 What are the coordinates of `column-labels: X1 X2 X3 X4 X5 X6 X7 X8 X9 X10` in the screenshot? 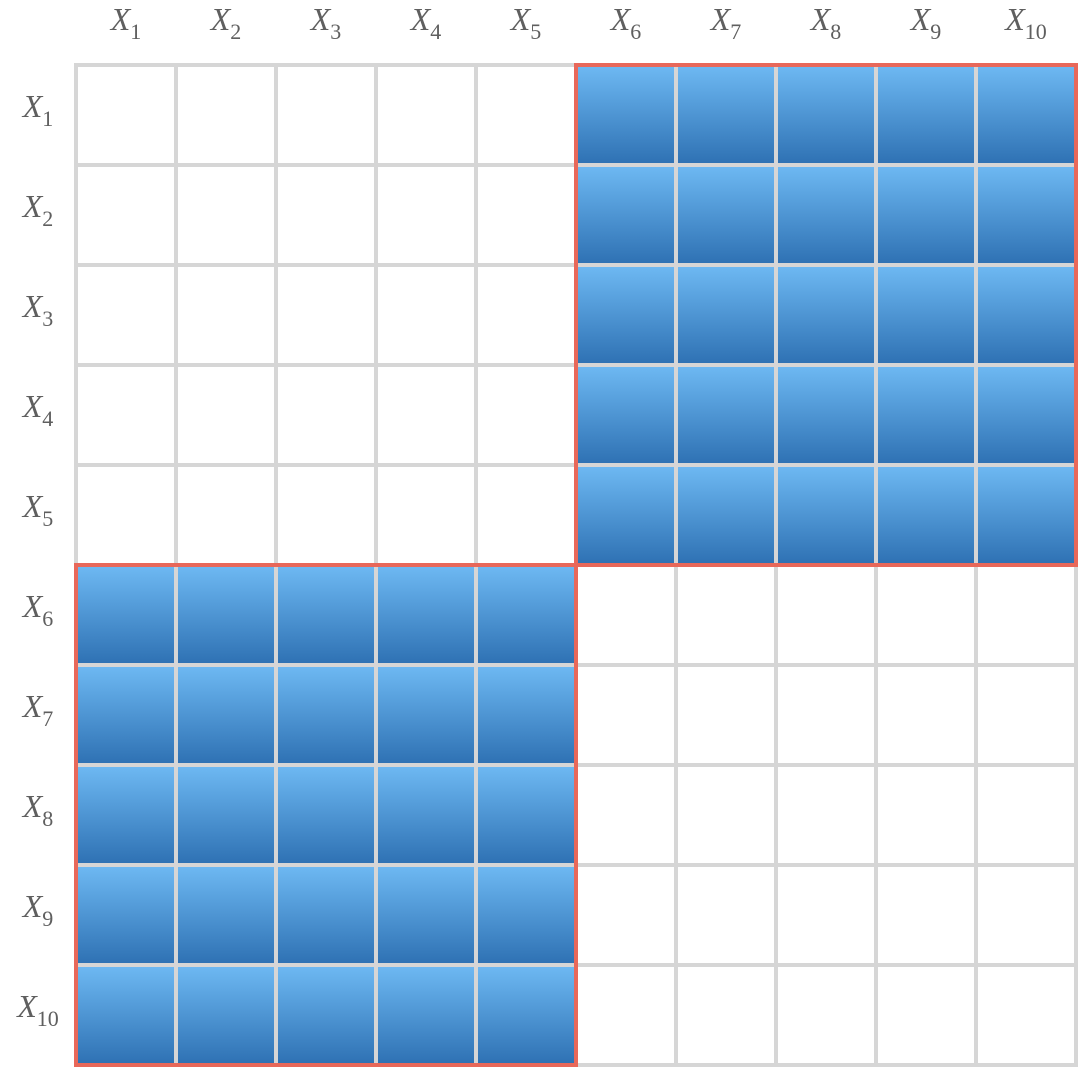 It's located at (578, 22).